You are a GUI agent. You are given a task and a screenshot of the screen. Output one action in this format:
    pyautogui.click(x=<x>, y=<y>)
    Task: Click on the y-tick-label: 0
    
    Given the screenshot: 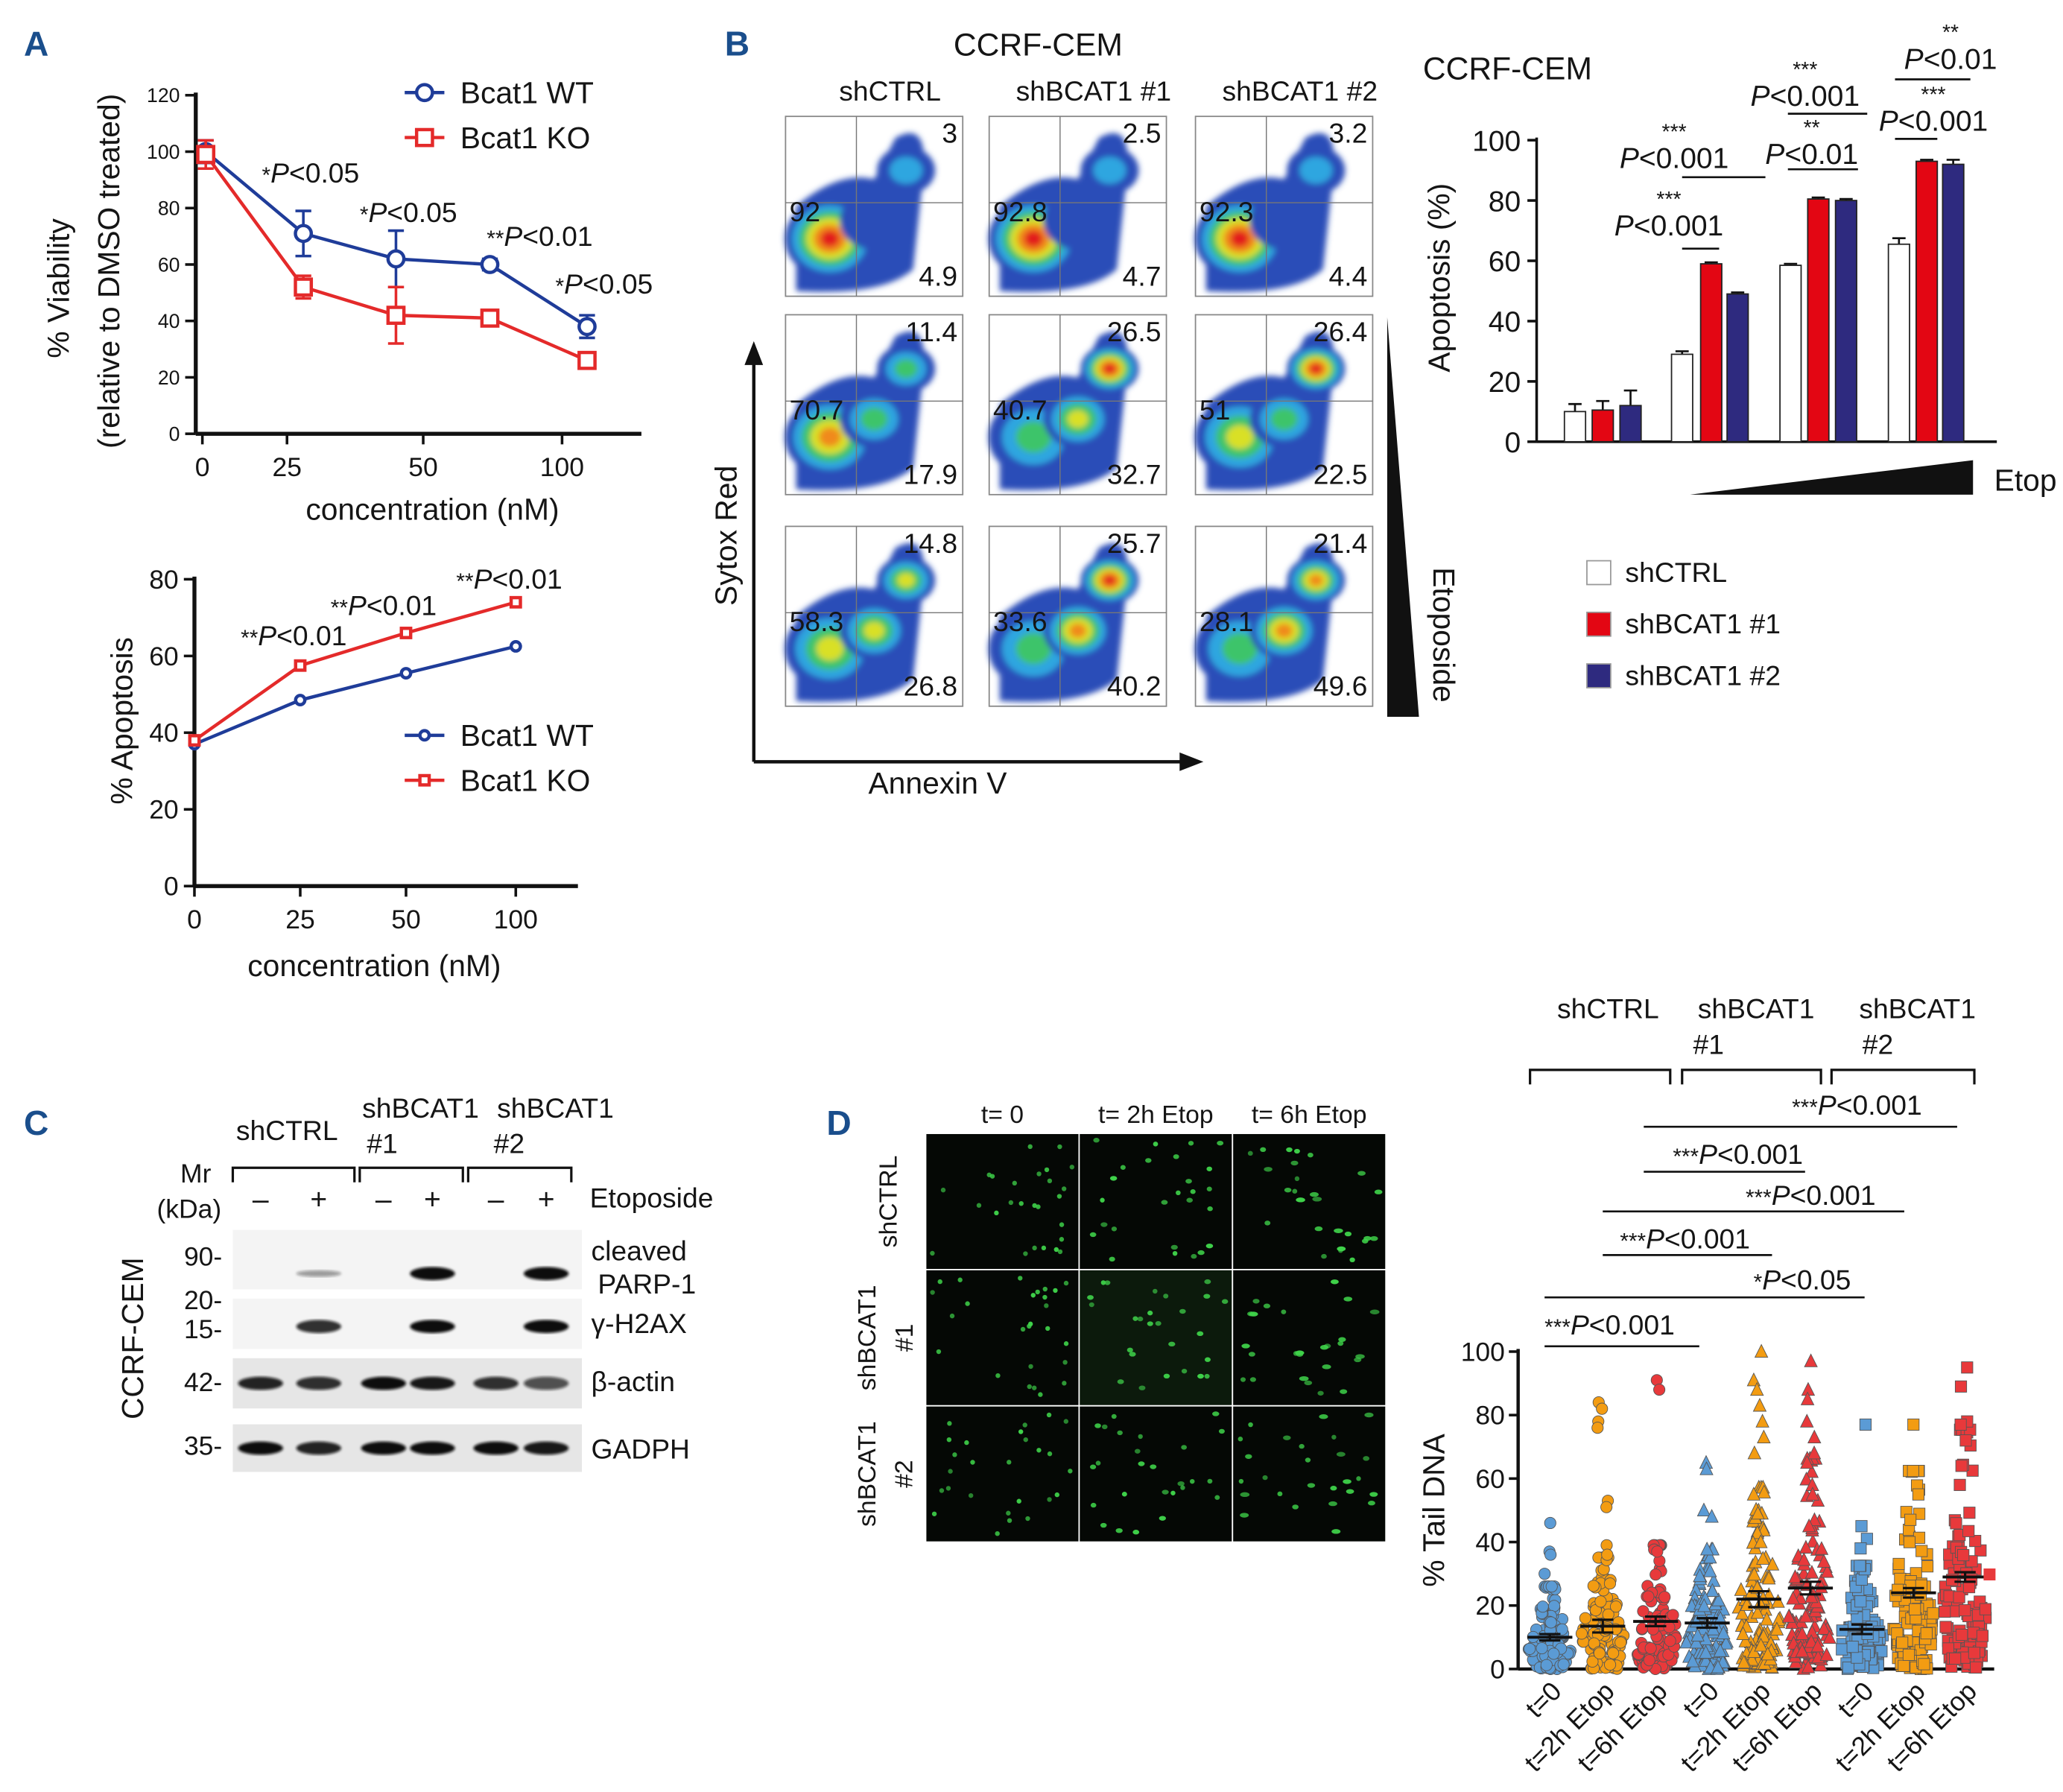 What is the action you would take?
    pyautogui.click(x=1497, y=1669)
    